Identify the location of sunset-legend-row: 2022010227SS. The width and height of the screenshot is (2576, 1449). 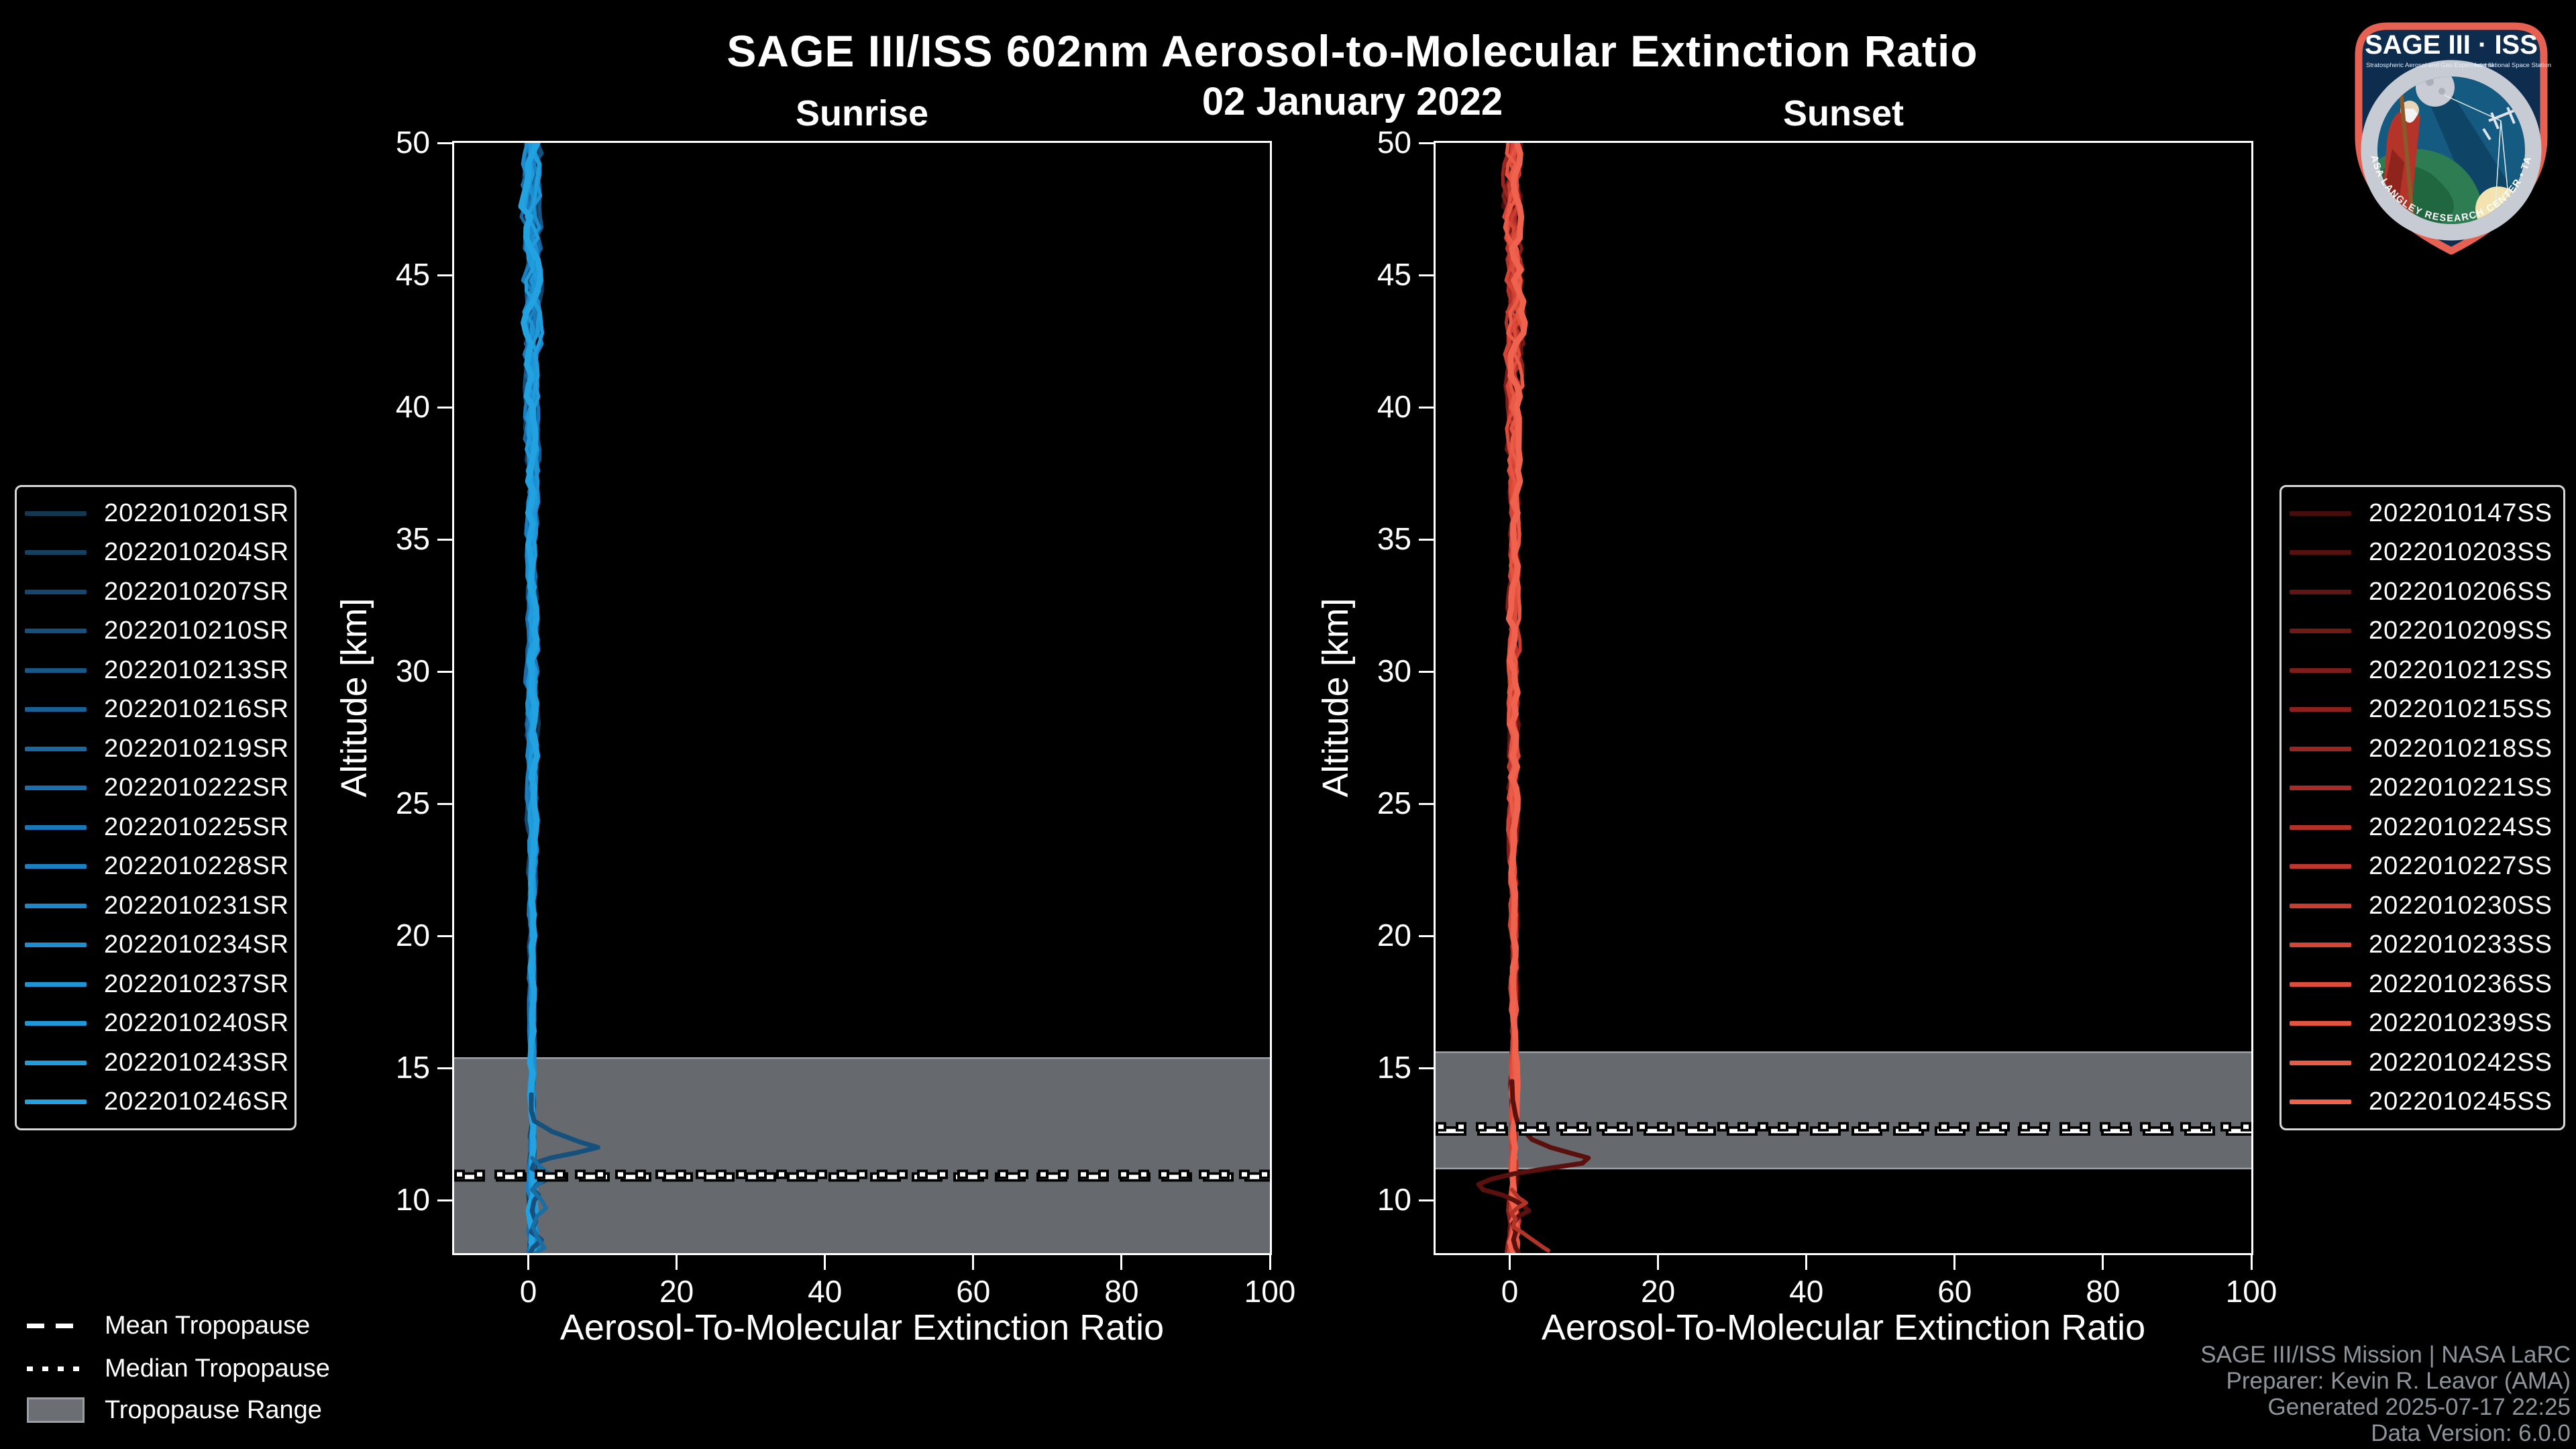
(2422, 866).